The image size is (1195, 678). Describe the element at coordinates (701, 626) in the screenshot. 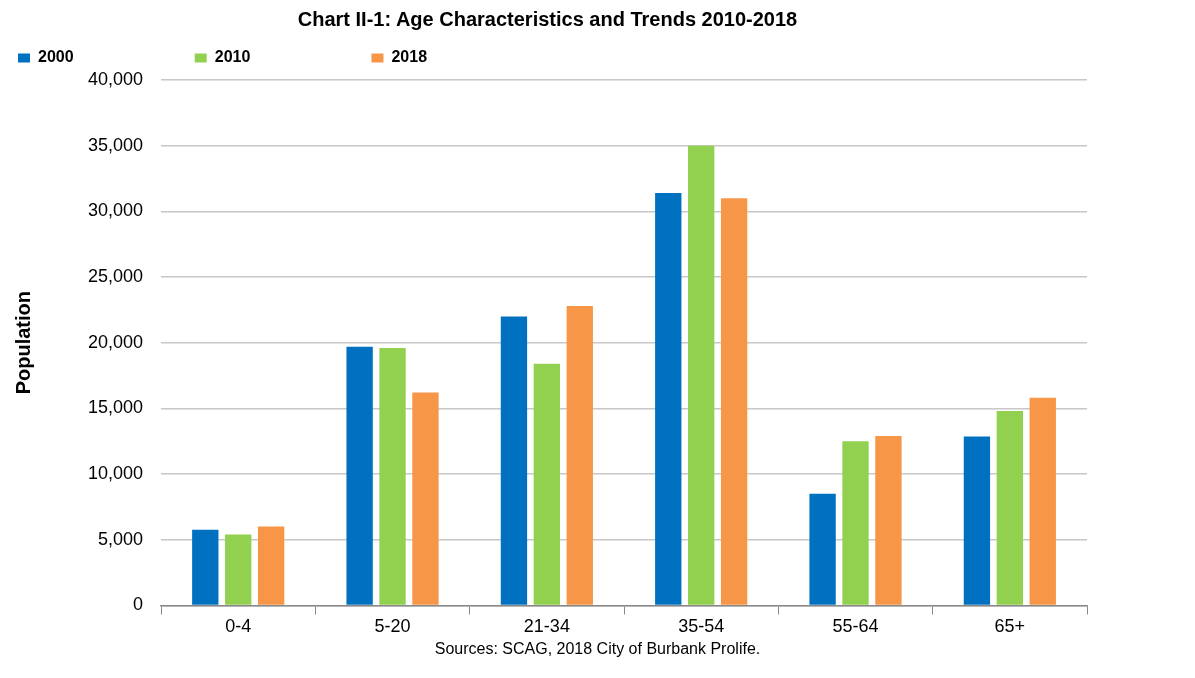

I see `x-tick-label: 35-54` at that location.